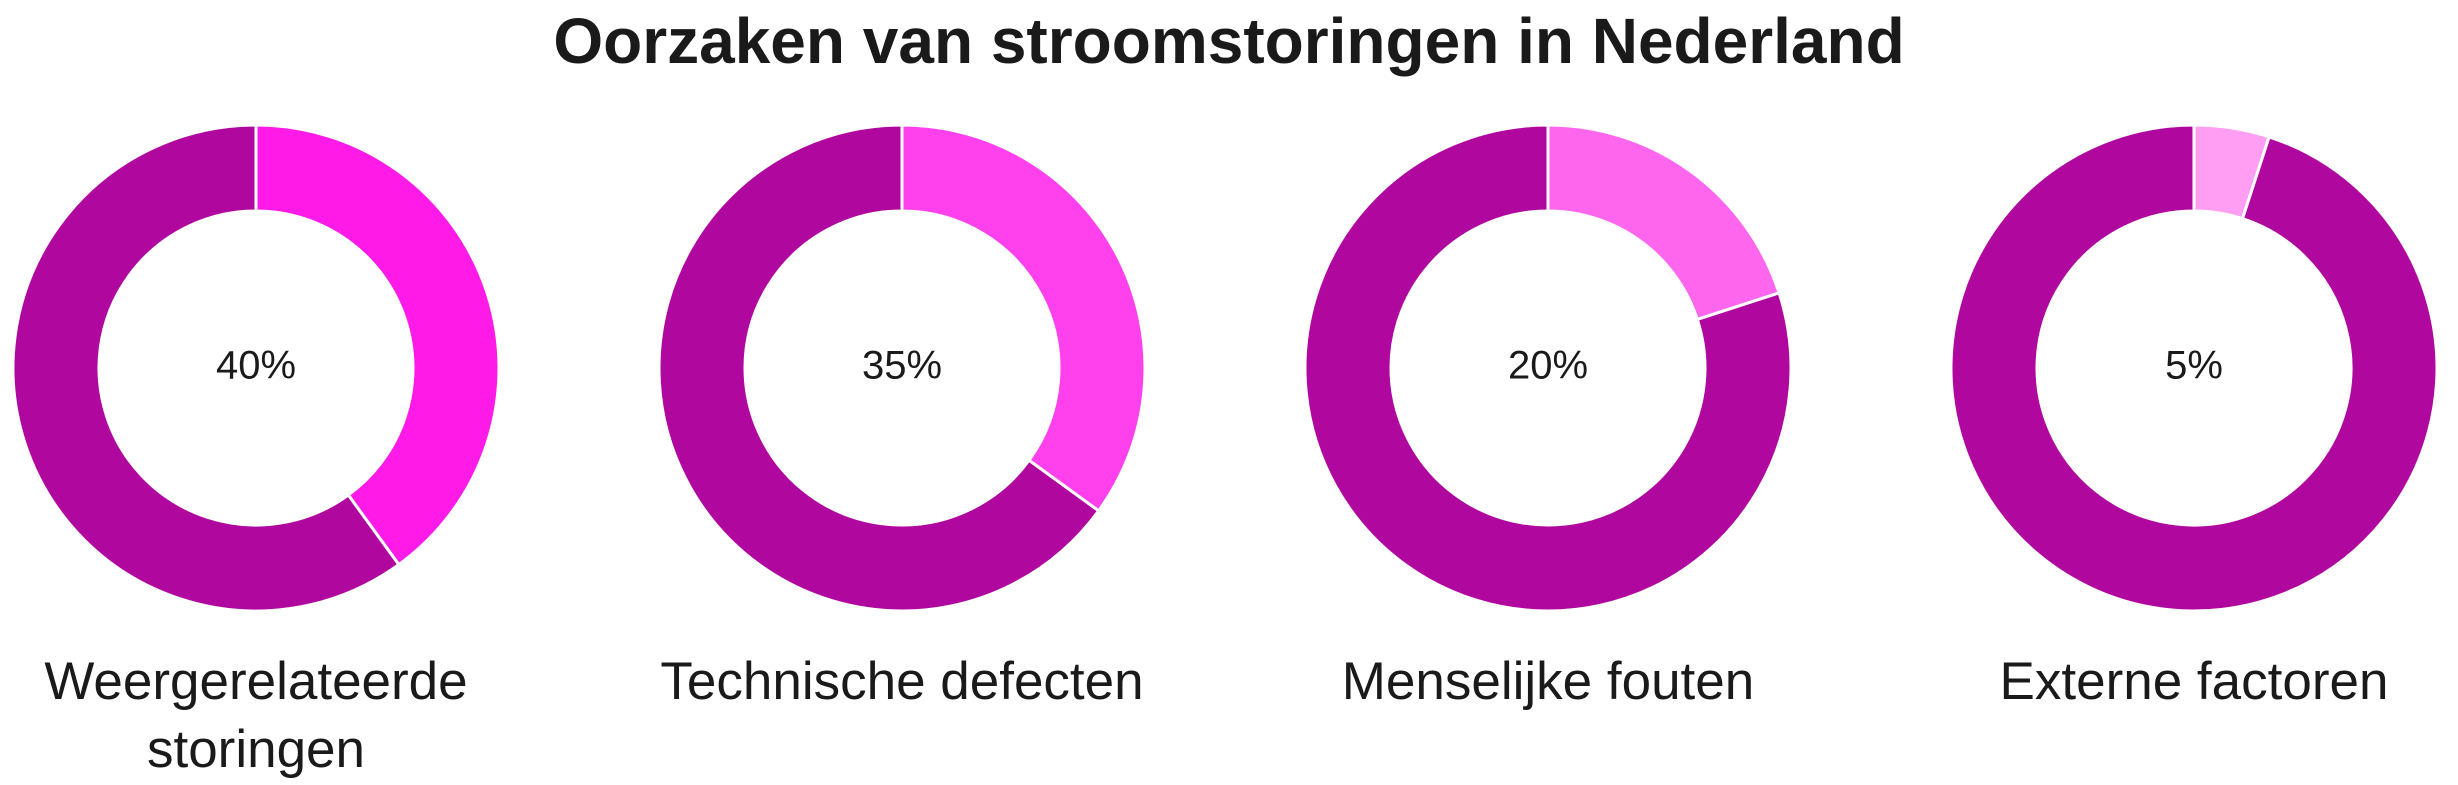 This screenshot has width=2458, height=785. I want to click on value-label: 35%, so click(902, 366).